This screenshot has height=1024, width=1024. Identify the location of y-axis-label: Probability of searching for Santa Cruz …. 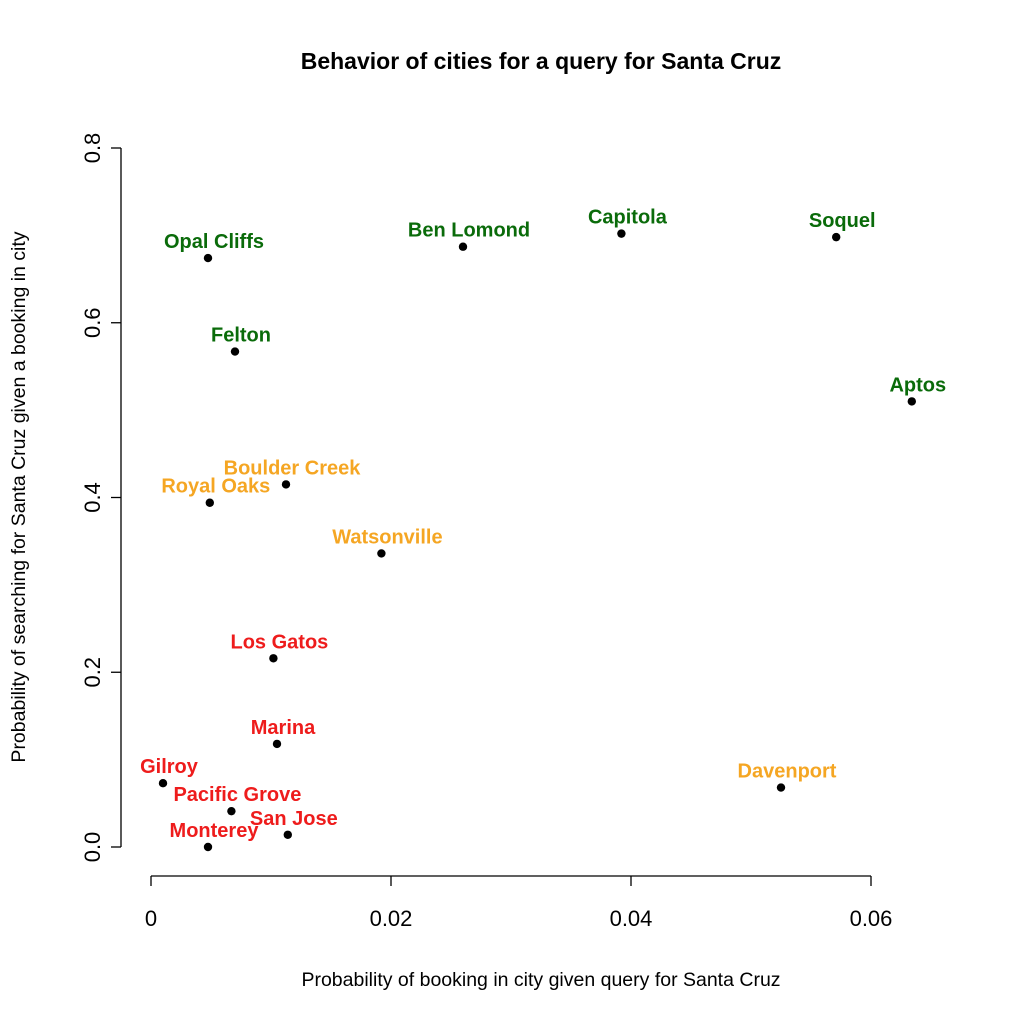
(19, 496).